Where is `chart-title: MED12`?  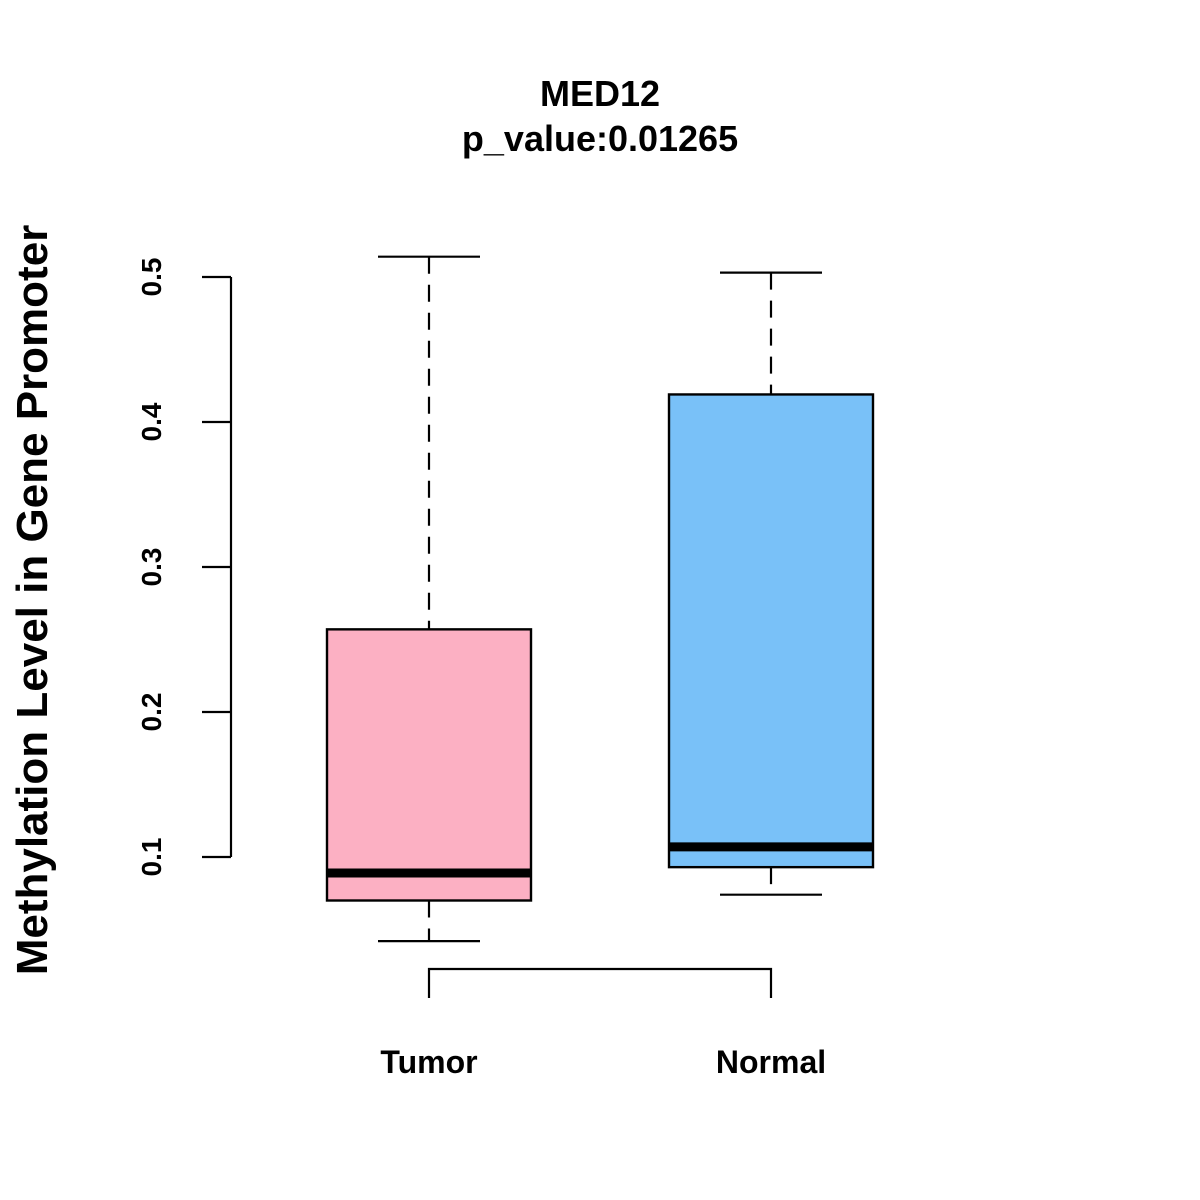 chart-title: MED12 is located at coordinates (600, 93).